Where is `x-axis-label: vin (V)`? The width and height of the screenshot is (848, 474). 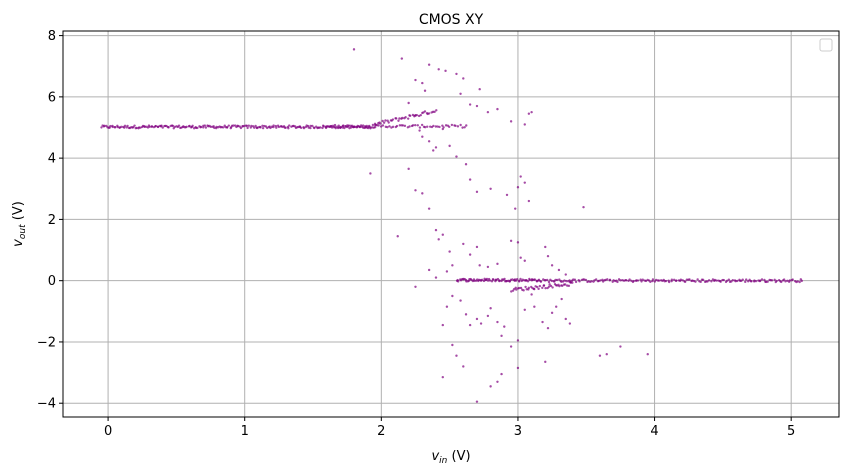 x-axis-label: vin (V) is located at coordinates (450, 457).